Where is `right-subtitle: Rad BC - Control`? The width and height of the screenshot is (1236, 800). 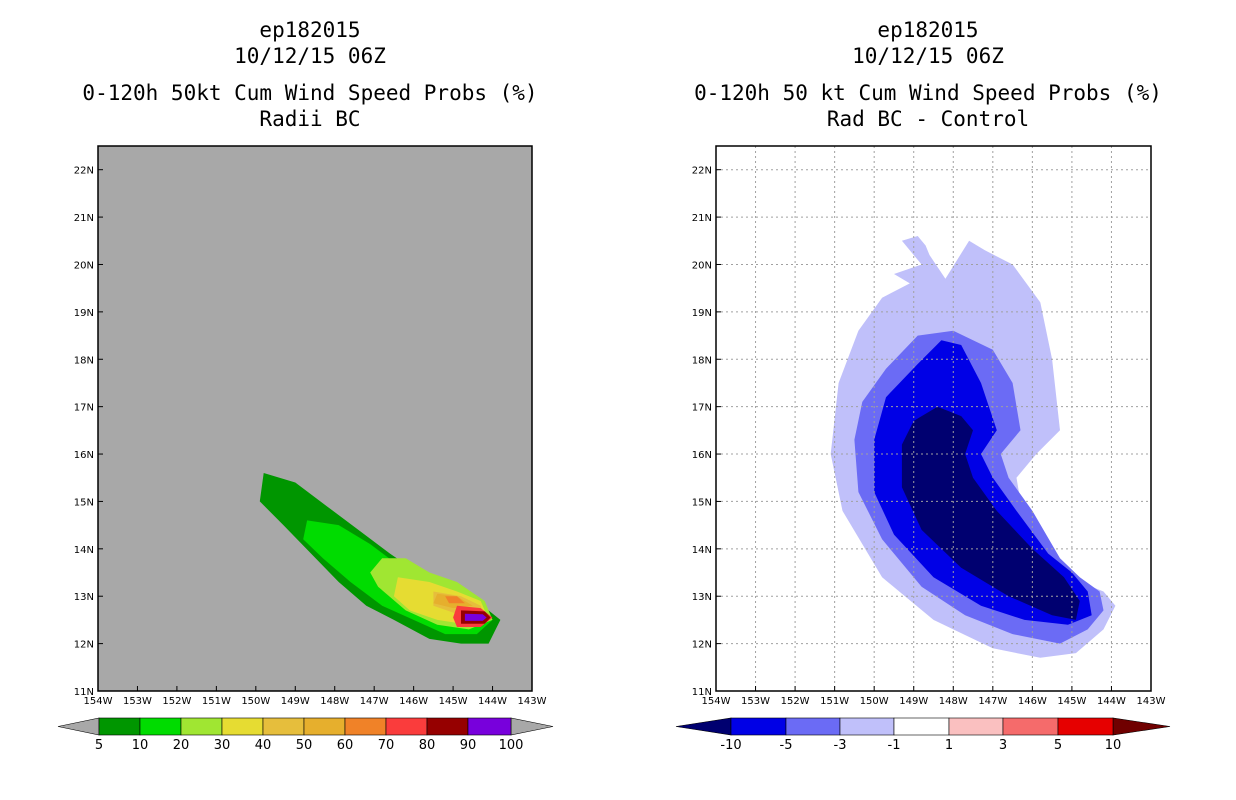 right-subtitle: Rad BC - Control is located at coordinates (928, 119).